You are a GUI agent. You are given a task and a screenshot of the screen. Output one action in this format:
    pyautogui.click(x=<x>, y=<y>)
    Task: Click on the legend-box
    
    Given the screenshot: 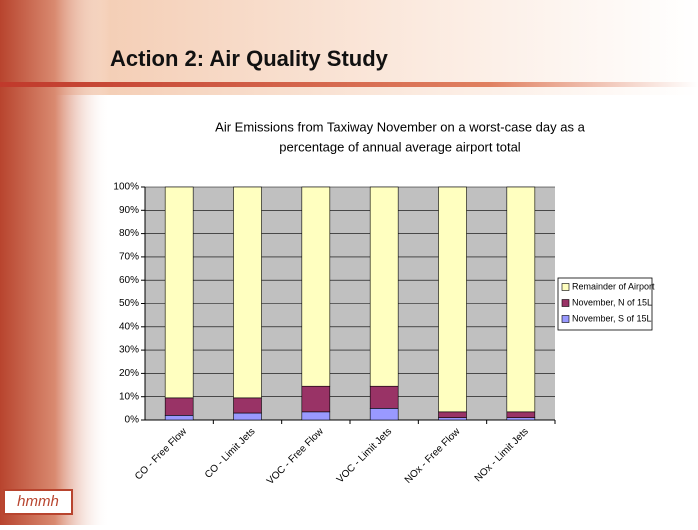 What is the action you would take?
    pyautogui.click(x=605, y=304)
    